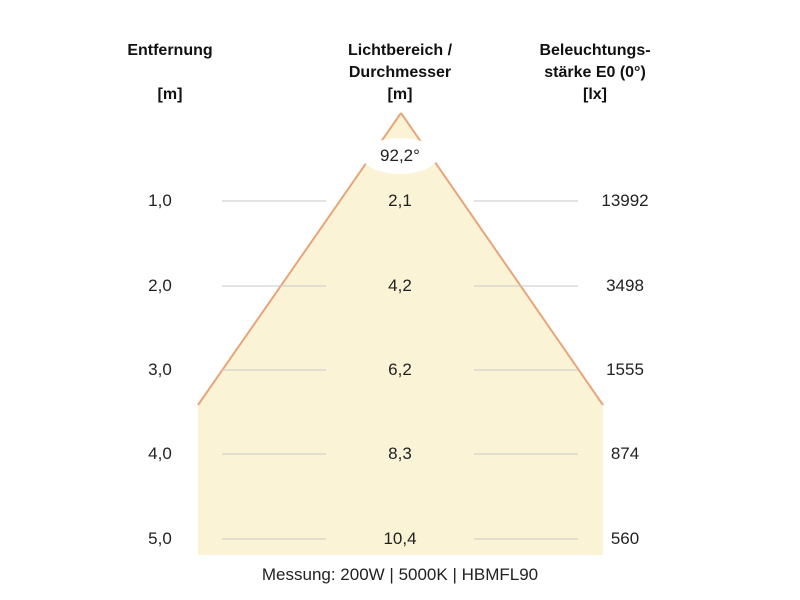 The image size is (800, 600). Describe the element at coordinates (400, 538) in the screenshot. I see `diameter-value-5: 10,4` at that location.